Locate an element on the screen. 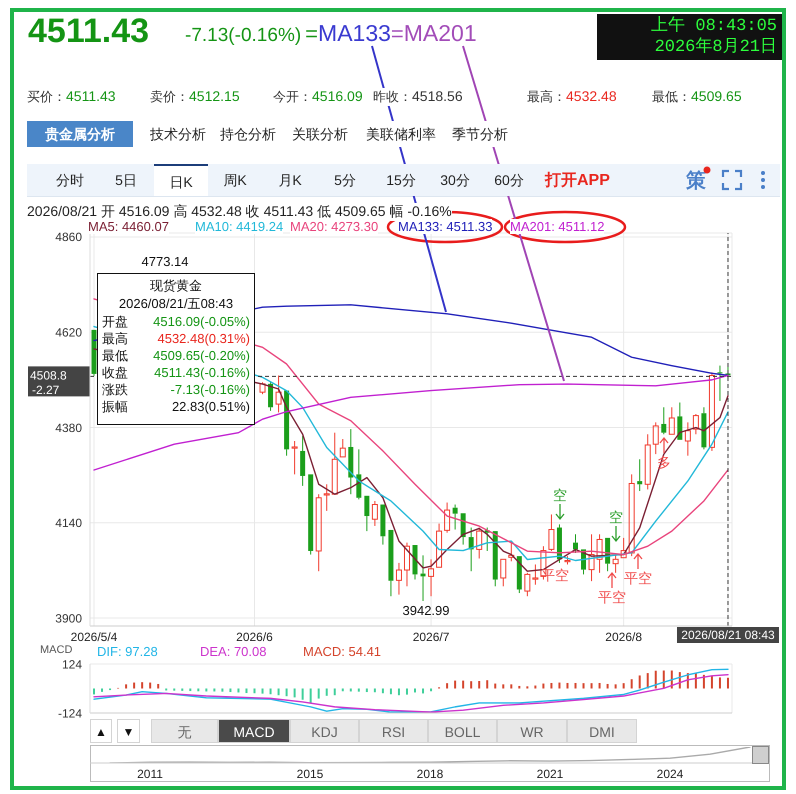  annotation: 涨跌 is located at coordinates (115, 389).